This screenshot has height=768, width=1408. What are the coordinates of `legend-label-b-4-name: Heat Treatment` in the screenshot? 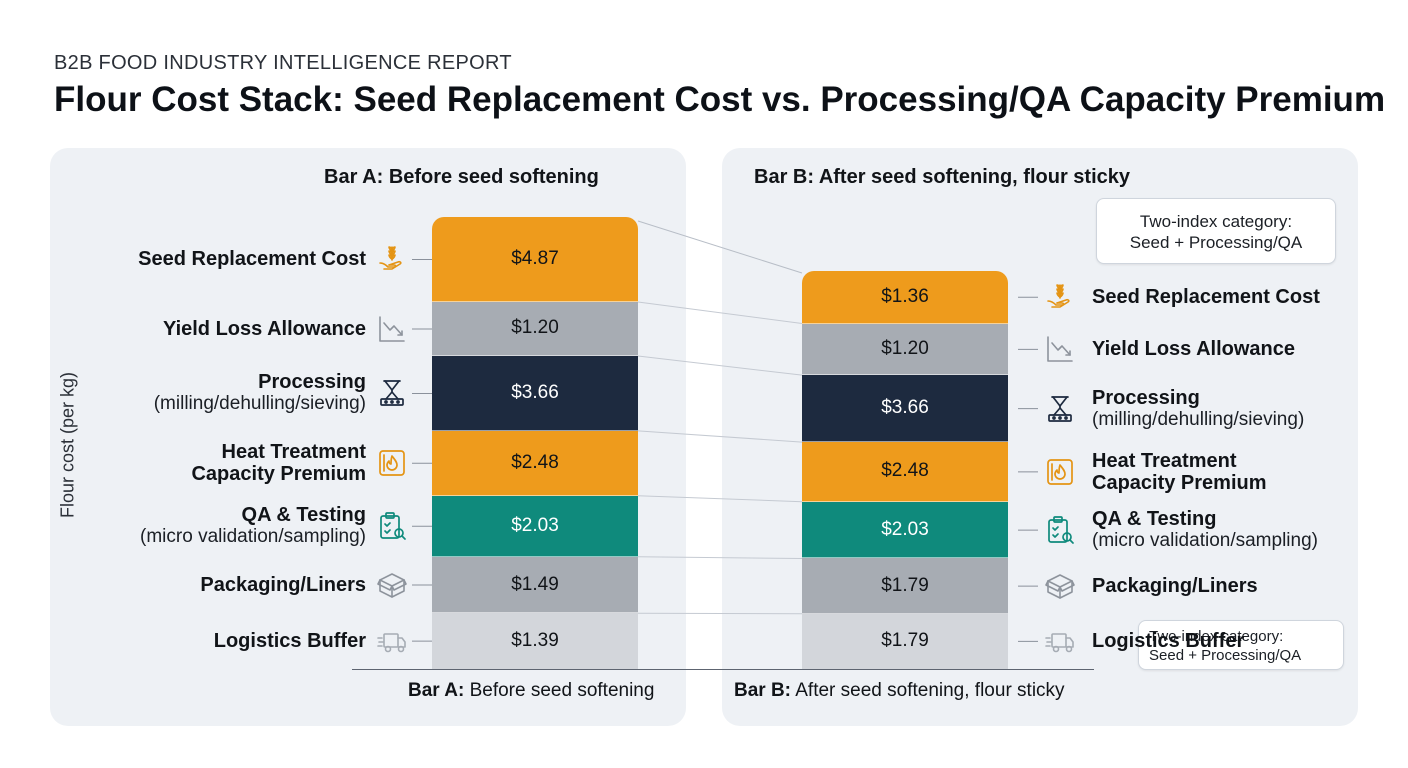 It's located at (1164, 460).